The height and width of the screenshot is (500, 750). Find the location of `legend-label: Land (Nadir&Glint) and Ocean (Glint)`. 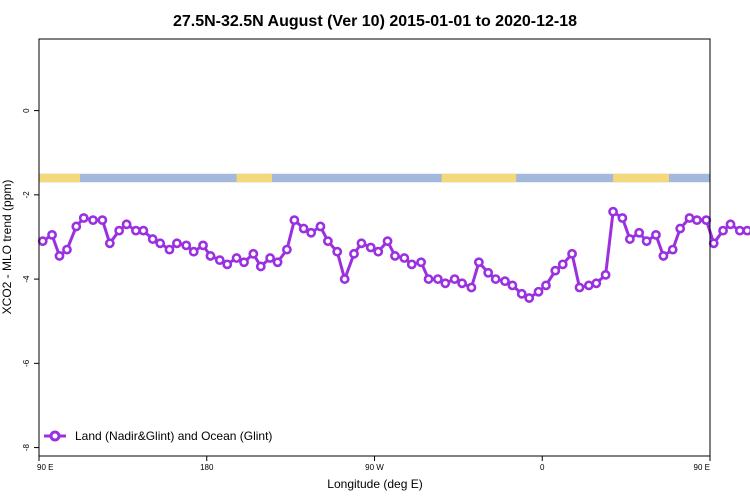

legend-label: Land (Nadir&Glint) and Ocean (Glint) is located at coordinates (173, 436).